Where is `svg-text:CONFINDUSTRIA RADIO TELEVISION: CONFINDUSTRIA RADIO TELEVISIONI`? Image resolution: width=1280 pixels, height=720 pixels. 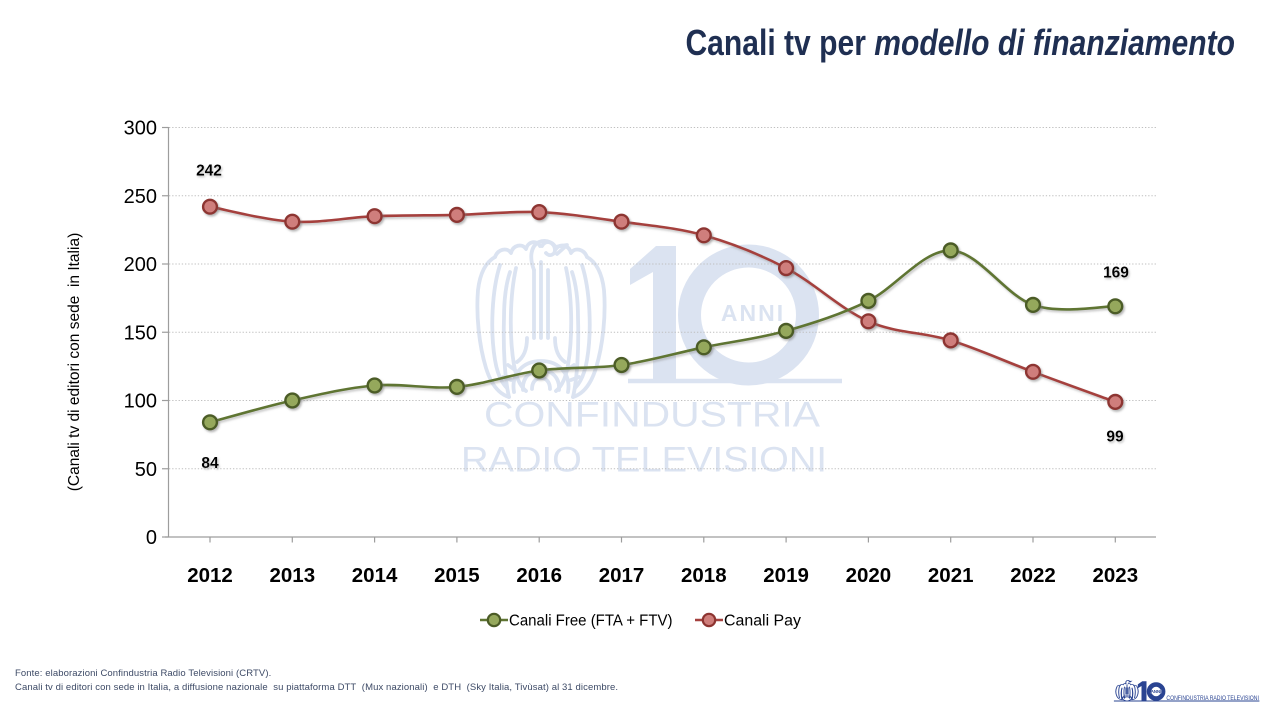
svg-text:CONFINDUSTRIA RADIO TELEVISION: CONFINDUSTRIA RADIO TELEVISIONI is located at coordinates (1212, 698).